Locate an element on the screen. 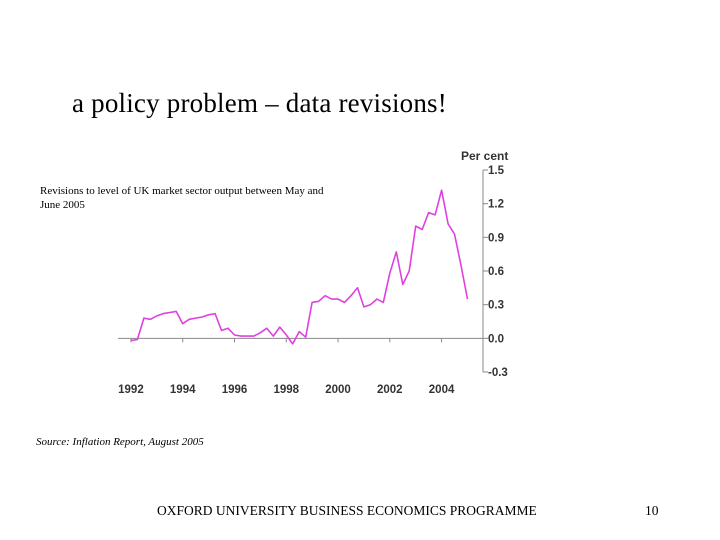 This screenshot has height=540, width=720. x-tick-label: 2004 is located at coordinates (442, 390).